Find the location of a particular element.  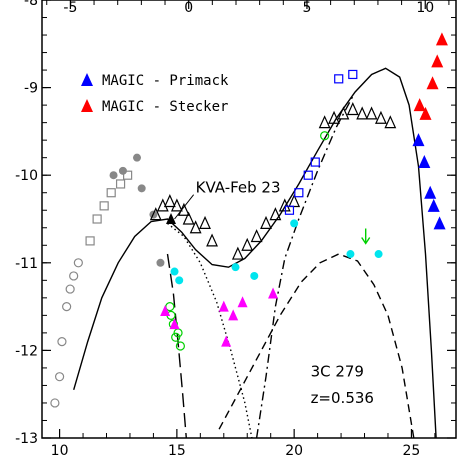

curve-long-dash is located at coordinates (176, 346).